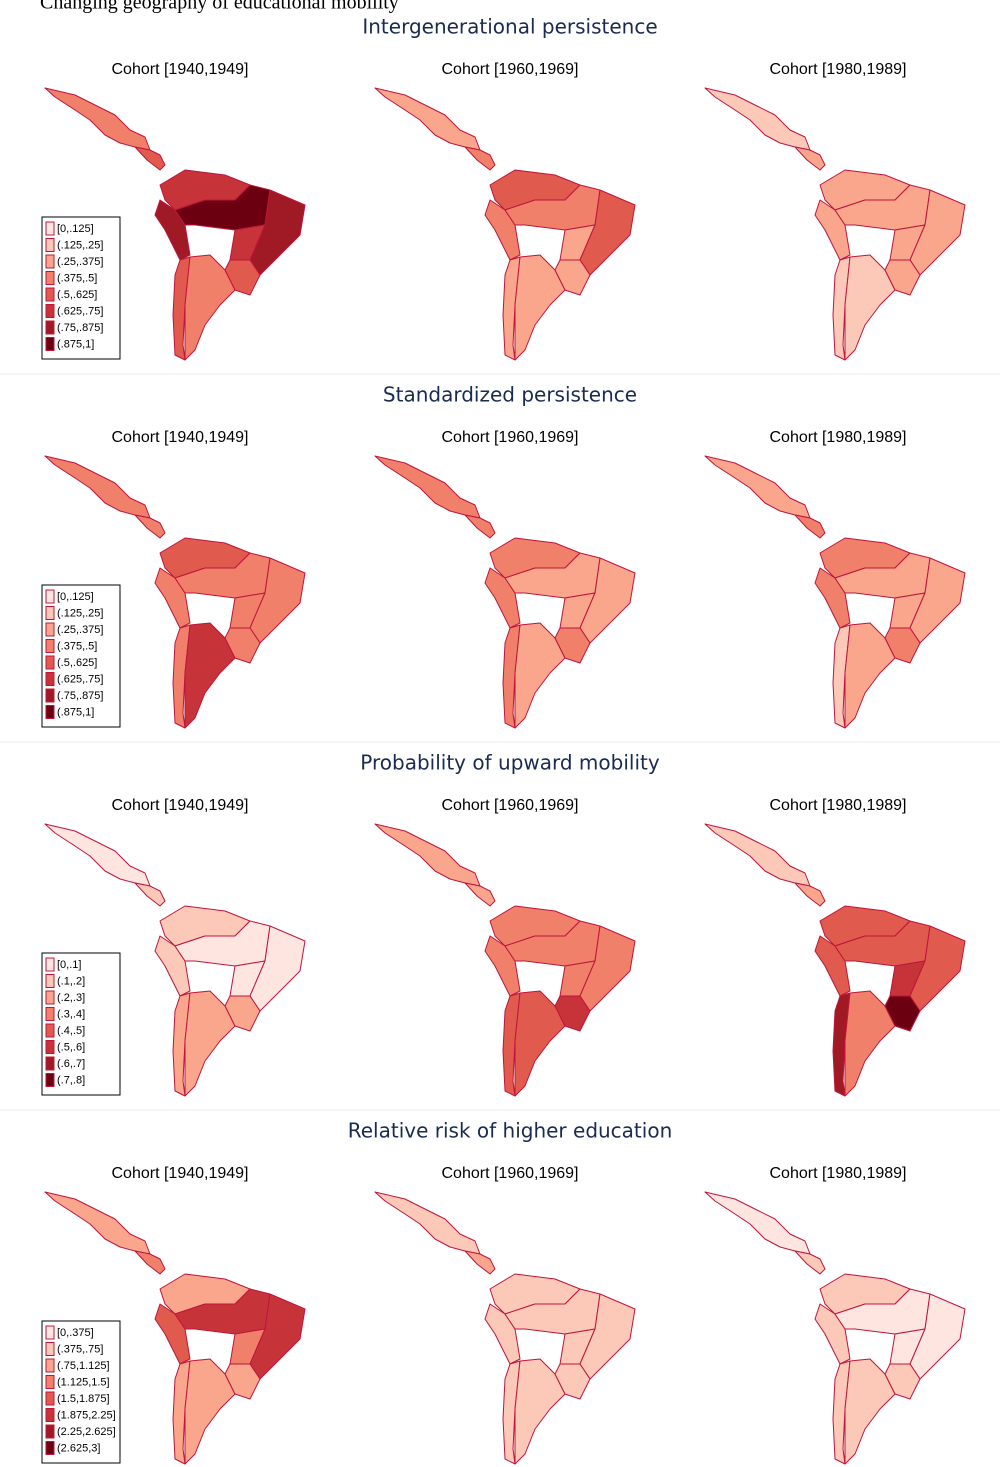 The image size is (1000, 1467). I want to click on legend-label: (1.875,2.25], so click(86, 1415).